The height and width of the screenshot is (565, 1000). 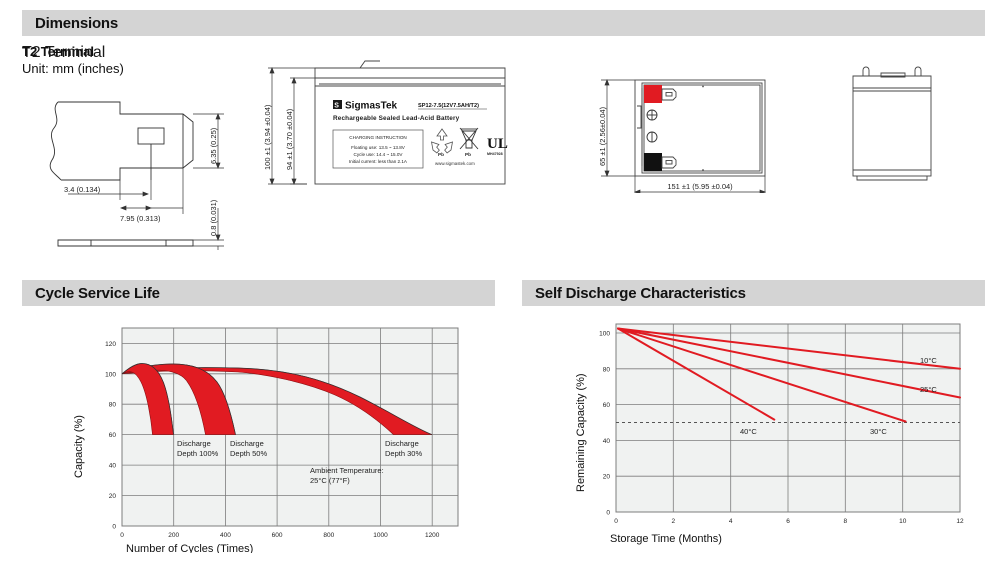 What do you see at coordinates (960, 521) in the screenshot?
I see `sd-xtick-12: 12` at bounding box center [960, 521].